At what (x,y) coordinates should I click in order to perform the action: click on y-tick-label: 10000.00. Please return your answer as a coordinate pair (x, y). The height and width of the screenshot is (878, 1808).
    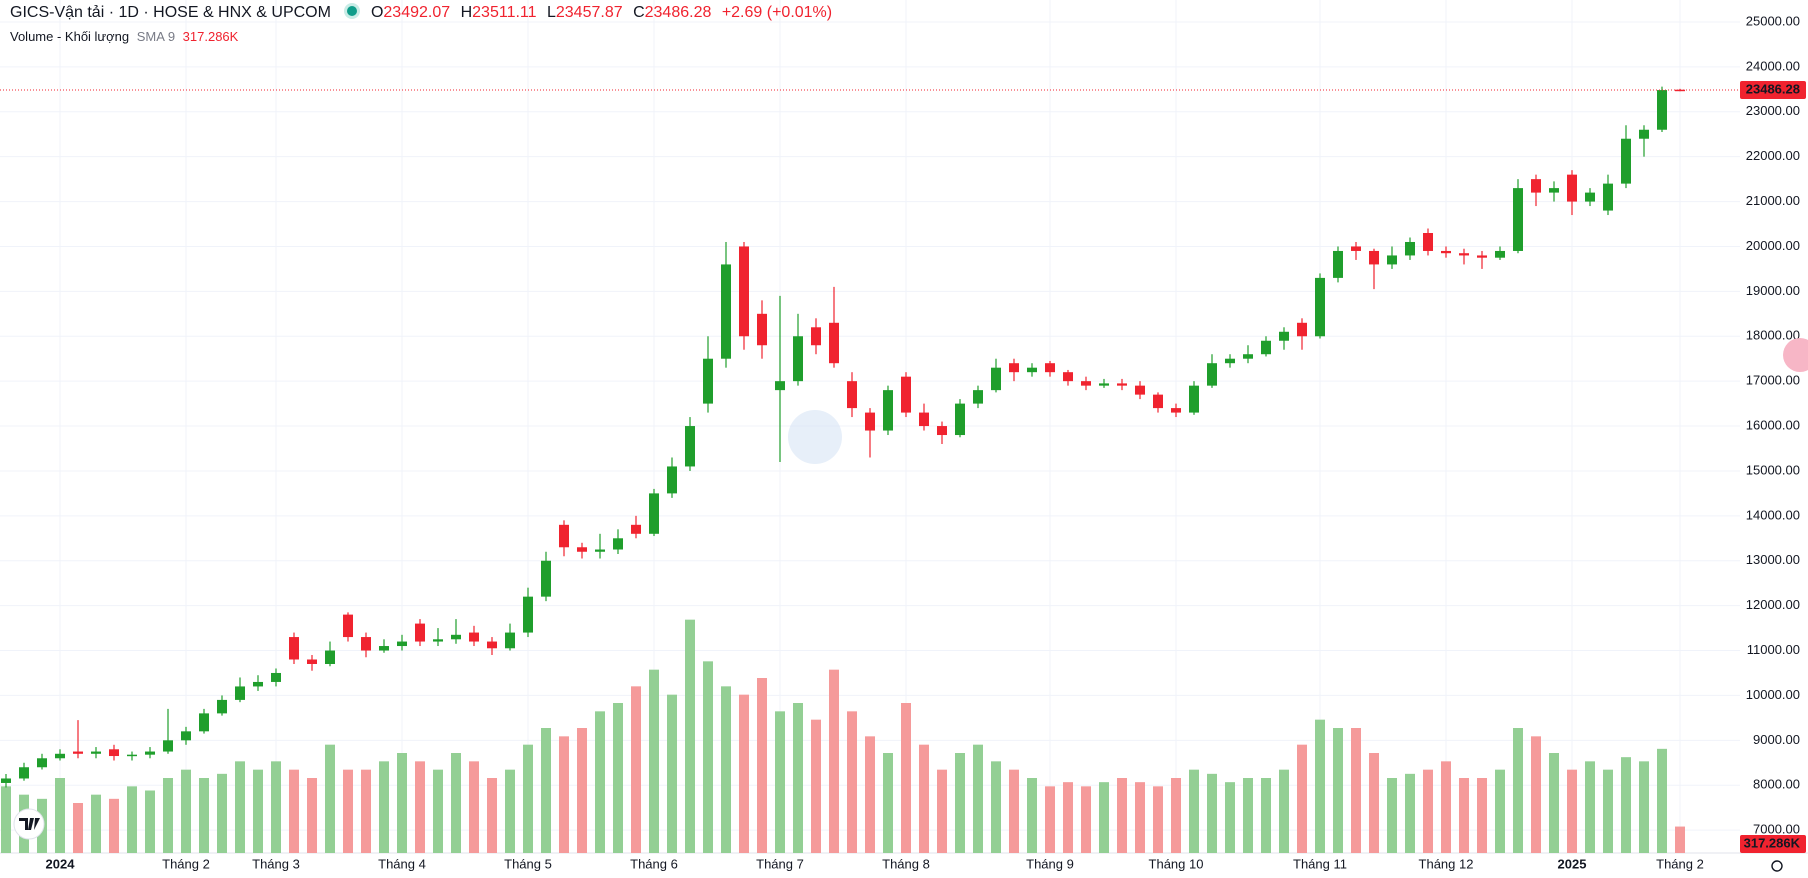
    Looking at the image, I should click on (1773, 694).